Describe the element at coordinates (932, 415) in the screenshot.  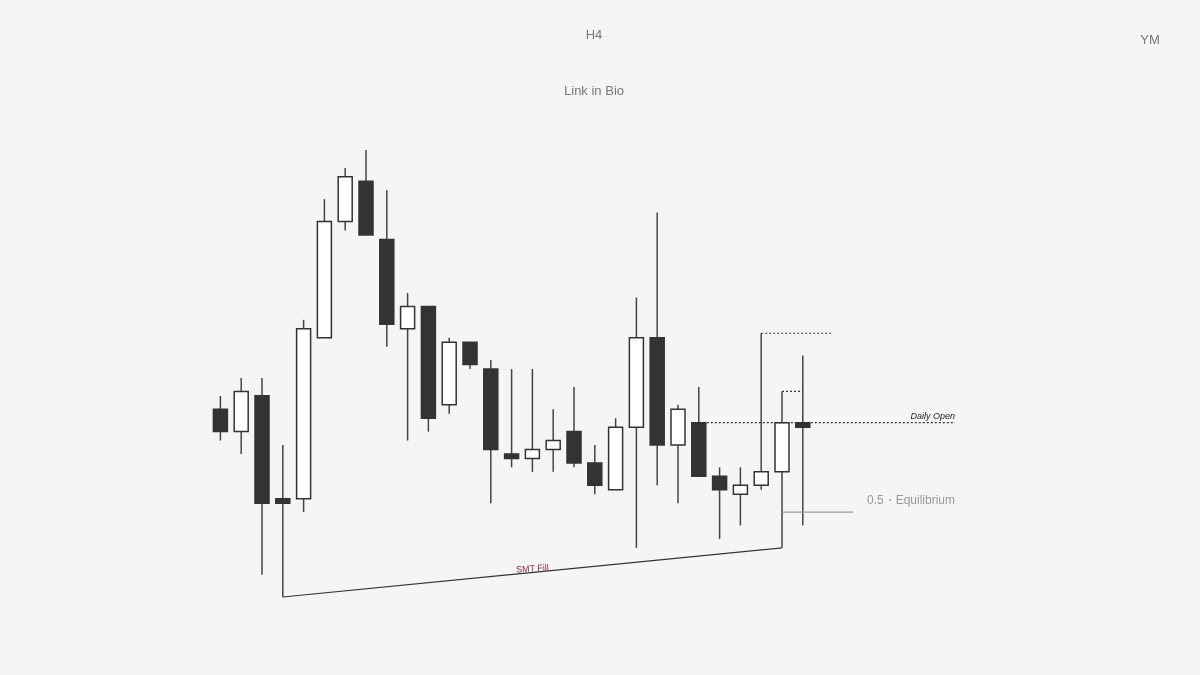
I see `ref-line-label: Daily Open` at that location.